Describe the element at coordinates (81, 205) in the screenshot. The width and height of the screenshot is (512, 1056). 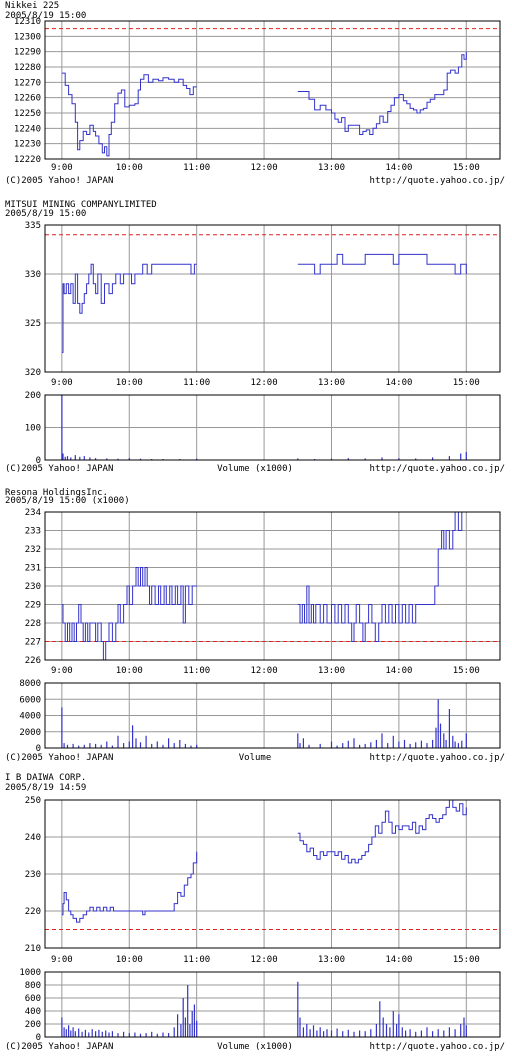
I see `chart-title: MITSUI MINING COMPANYLIMITED` at that location.